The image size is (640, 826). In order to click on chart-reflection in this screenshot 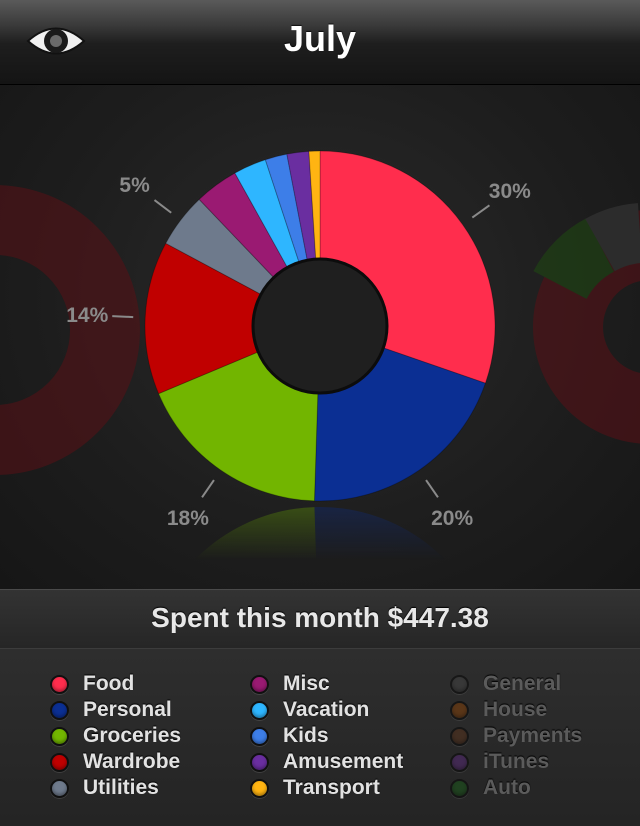, I will do `click(320, 548)`.